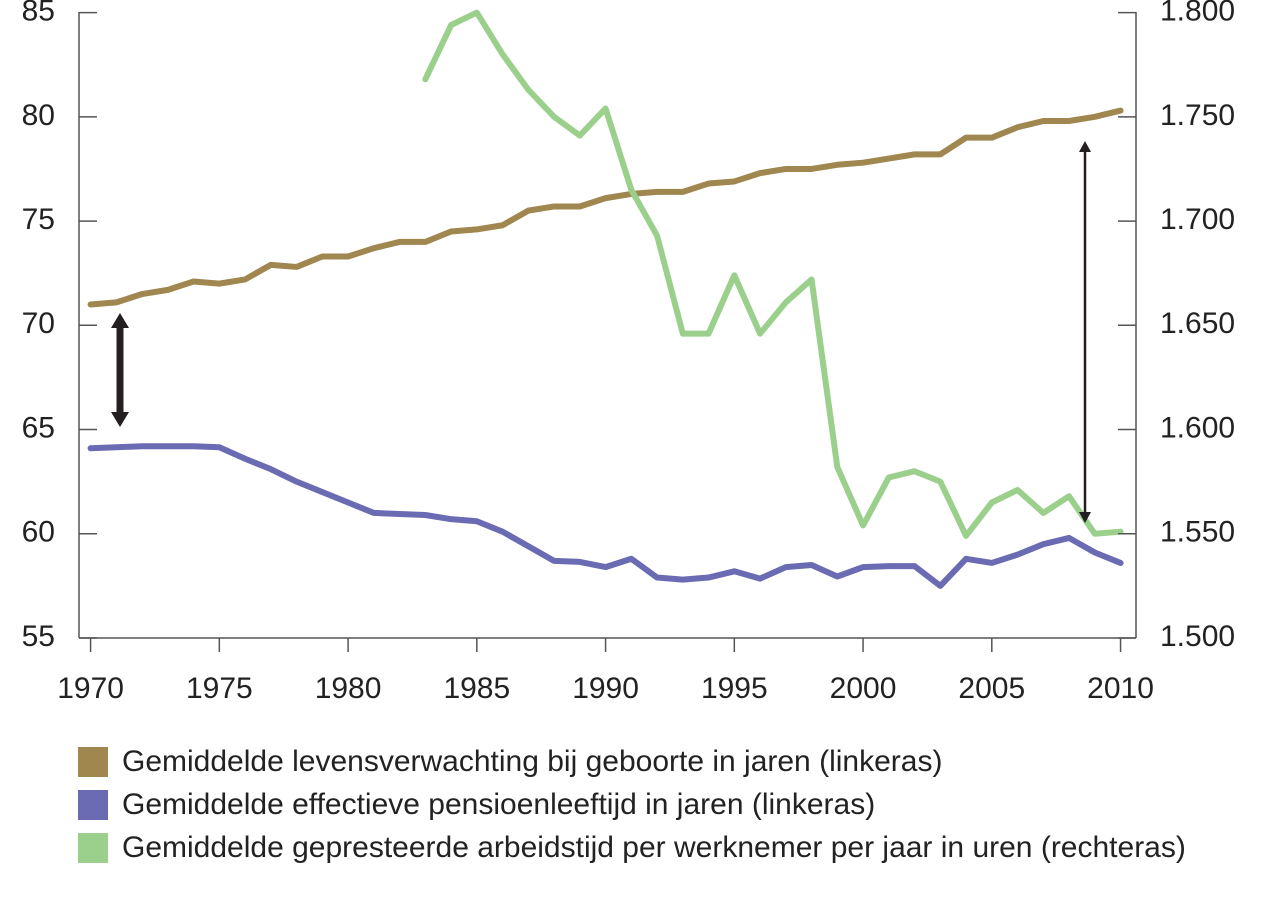 The width and height of the screenshot is (1262, 910). What do you see at coordinates (605, 688) in the screenshot?
I see `x-tick-label: 1990` at bounding box center [605, 688].